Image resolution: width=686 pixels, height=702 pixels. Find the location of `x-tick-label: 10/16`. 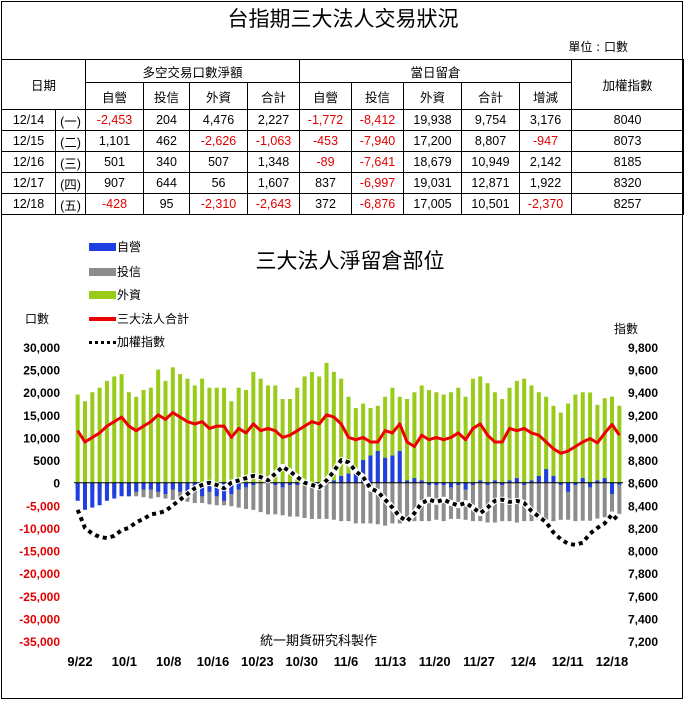

x-tick-label: 10/16 is located at coordinates (213, 661).